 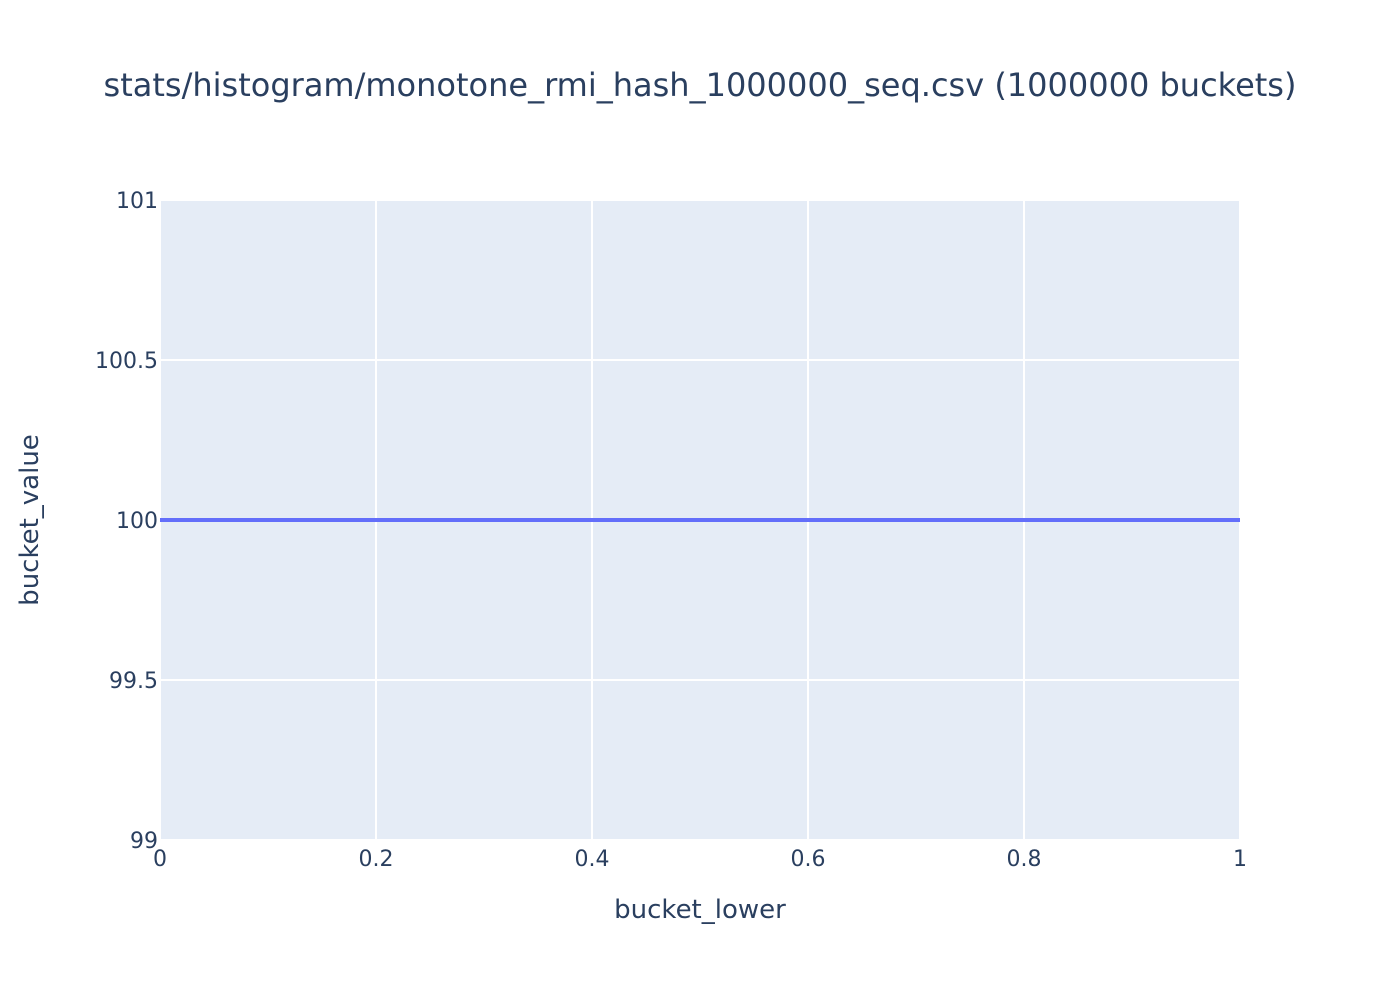 What do you see at coordinates (1024, 859) in the screenshot?
I see `x-tick-label: 0.8` at bounding box center [1024, 859].